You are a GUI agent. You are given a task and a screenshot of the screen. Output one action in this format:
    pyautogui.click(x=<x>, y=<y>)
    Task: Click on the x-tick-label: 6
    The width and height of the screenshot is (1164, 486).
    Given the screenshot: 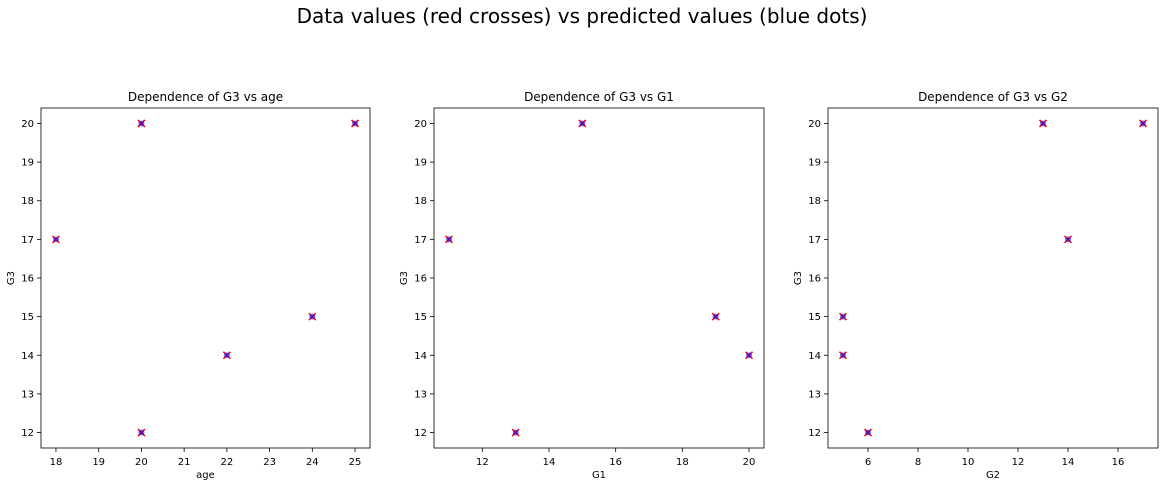 What is the action you would take?
    pyautogui.click(x=868, y=462)
    